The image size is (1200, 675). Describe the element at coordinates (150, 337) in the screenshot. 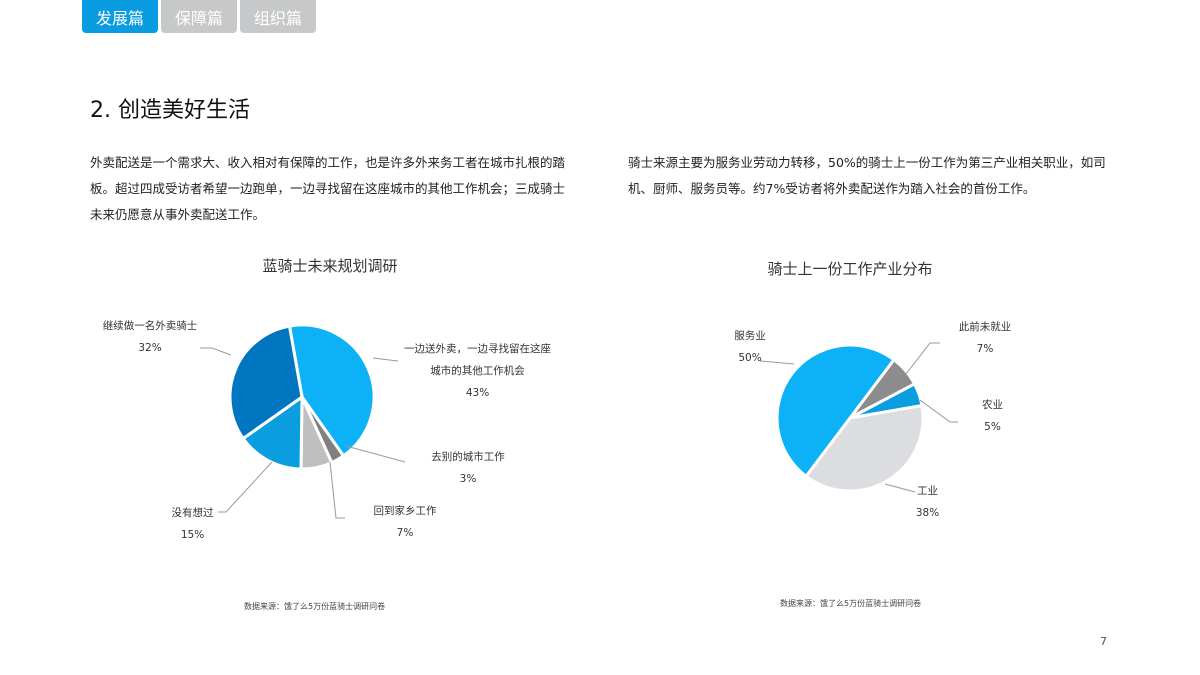

I see `label-keep-riding: 继续做一名外卖骑士 32%` at that location.